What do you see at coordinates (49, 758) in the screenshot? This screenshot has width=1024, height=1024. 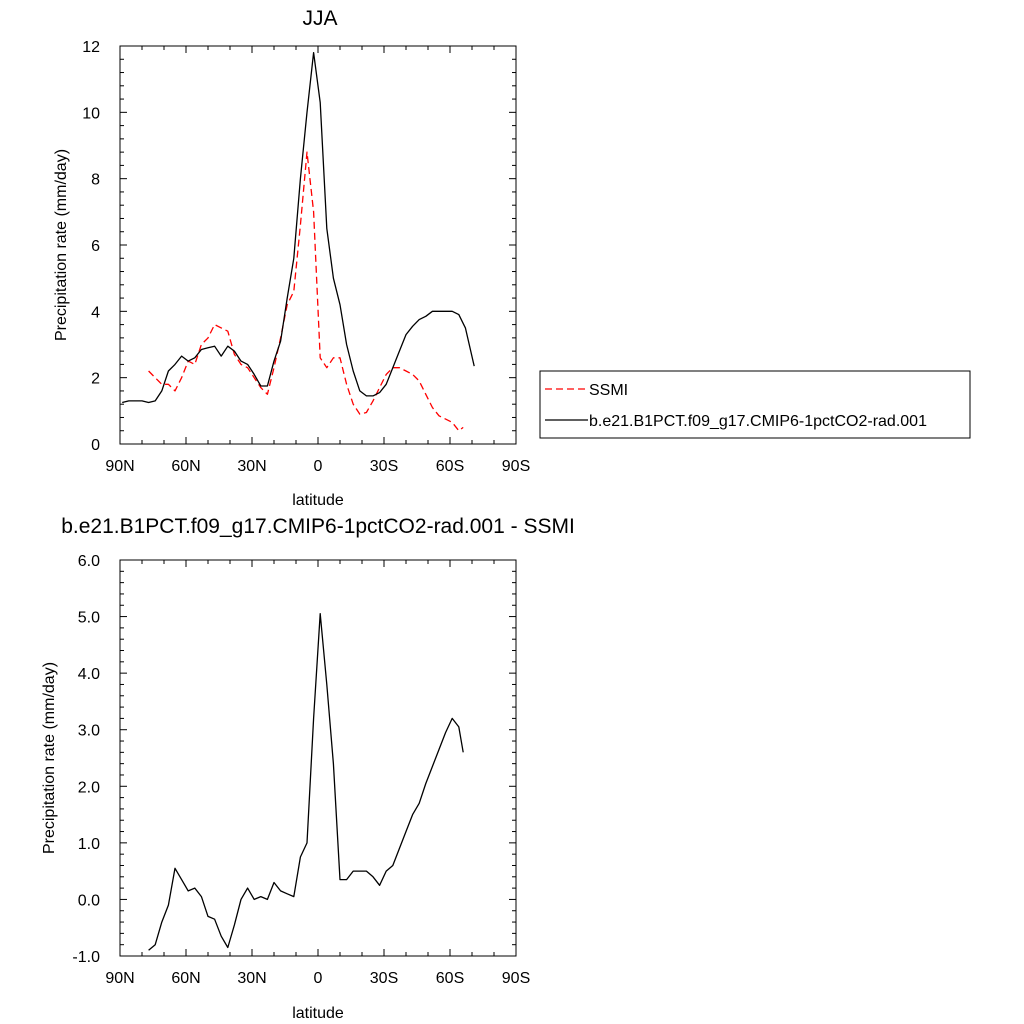 I see `bottom-y-axis-label: Precipitation rate (mm/day)` at bounding box center [49, 758].